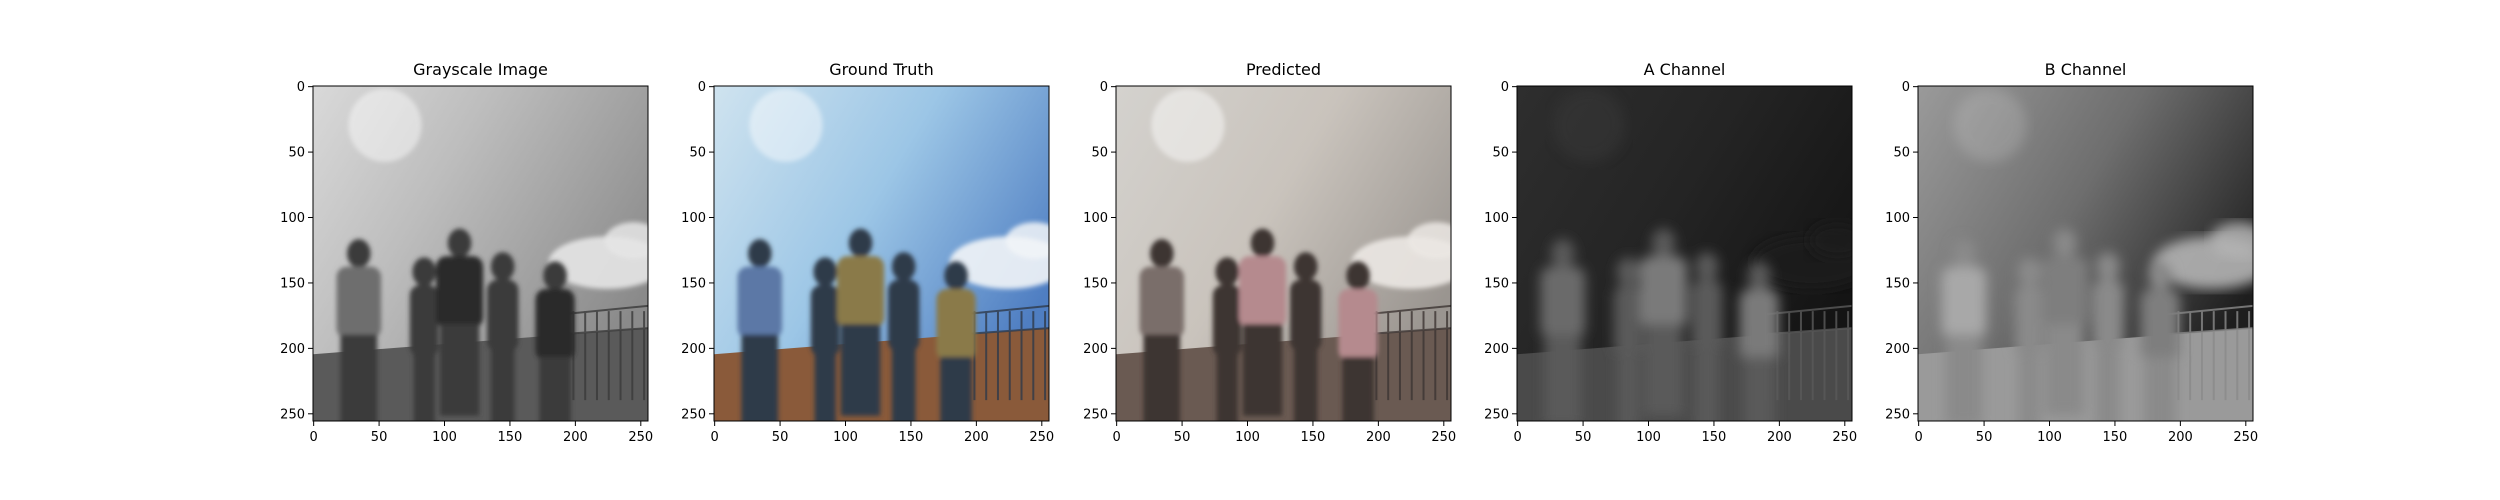  I want to click on panel-title: B Channel, so click(2085, 69).